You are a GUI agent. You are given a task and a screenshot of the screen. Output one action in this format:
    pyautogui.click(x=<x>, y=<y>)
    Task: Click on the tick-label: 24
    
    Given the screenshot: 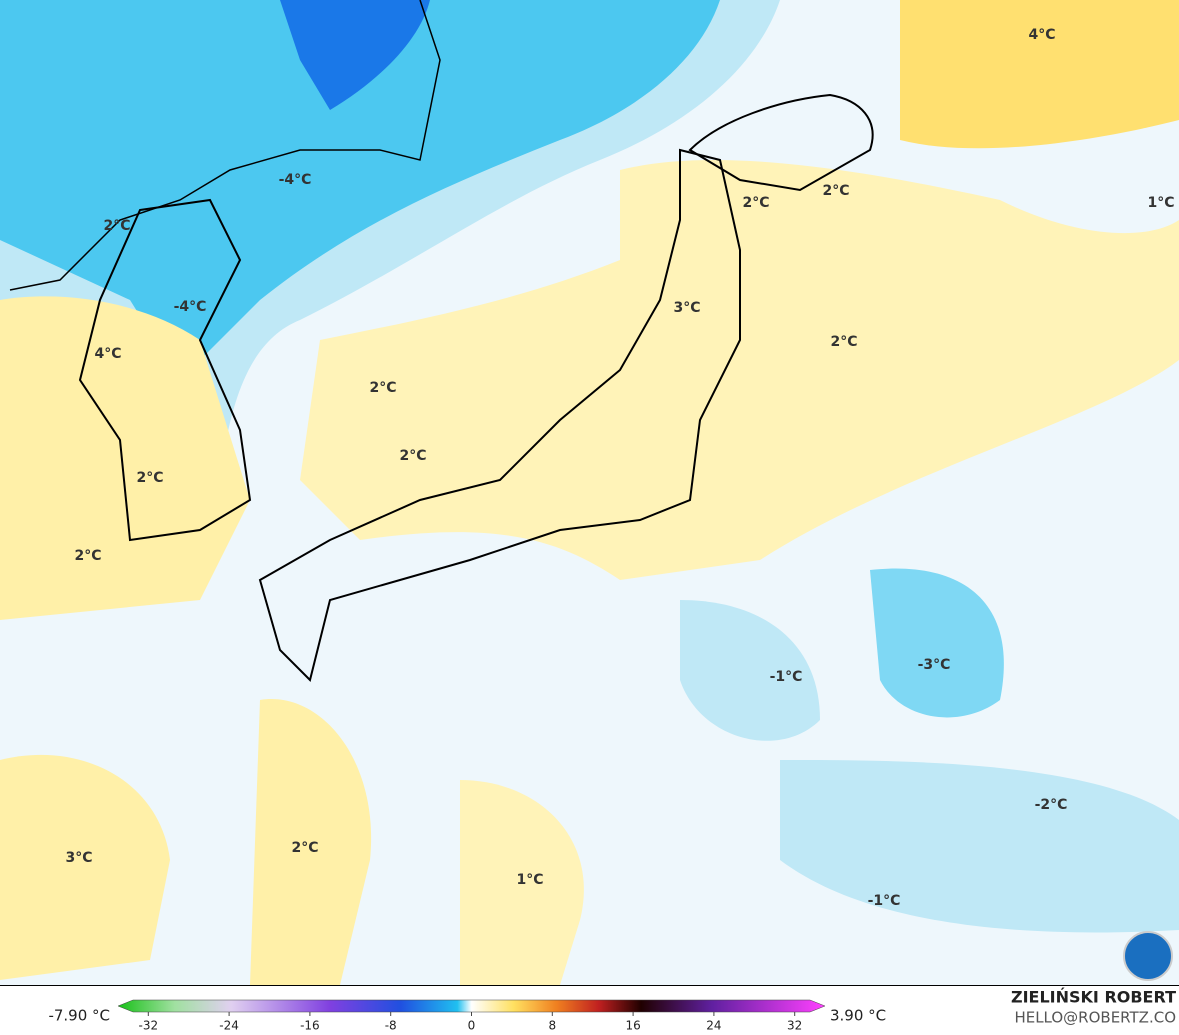 What is the action you would take?
    pyautogui.click(x=713, y=1026)
    